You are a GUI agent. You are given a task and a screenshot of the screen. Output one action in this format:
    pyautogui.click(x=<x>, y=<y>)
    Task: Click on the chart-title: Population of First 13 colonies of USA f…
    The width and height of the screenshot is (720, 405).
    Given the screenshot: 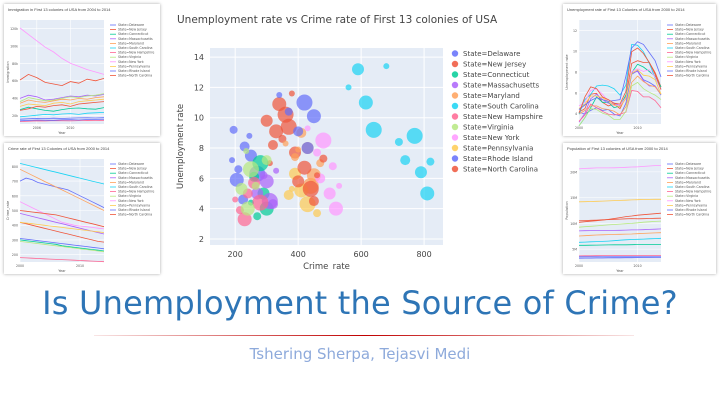 What is the action you would take?
    pyautogui.click(x=617, y=148)
    